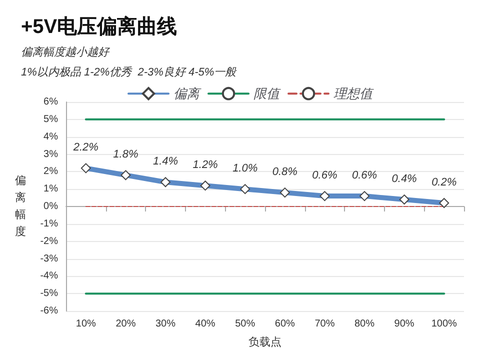 This screenshot has height=361, width=500. Describe the element at coordinates (245, 168) in the screenshot. I see `data-label: 1.0%` at that location.